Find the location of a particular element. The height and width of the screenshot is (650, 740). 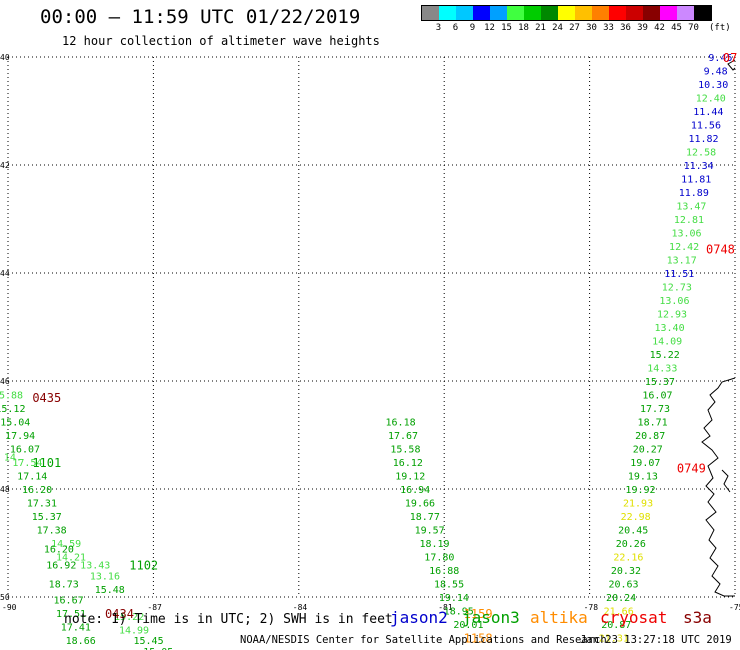

pass-time-label: 07 is located at coordinates (730, 58).